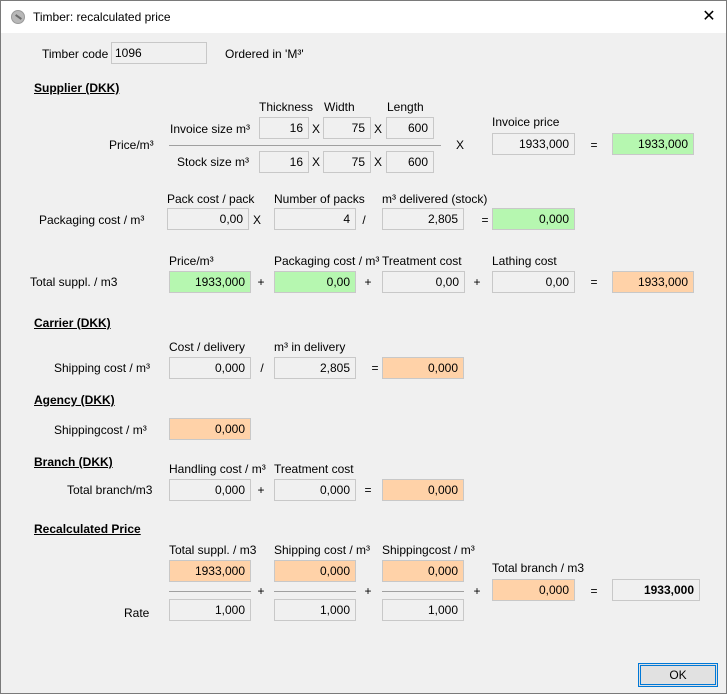 The image size is (727, 694). I want to click on supplier-section-title: Supplier (DKK), so click(77, 88).